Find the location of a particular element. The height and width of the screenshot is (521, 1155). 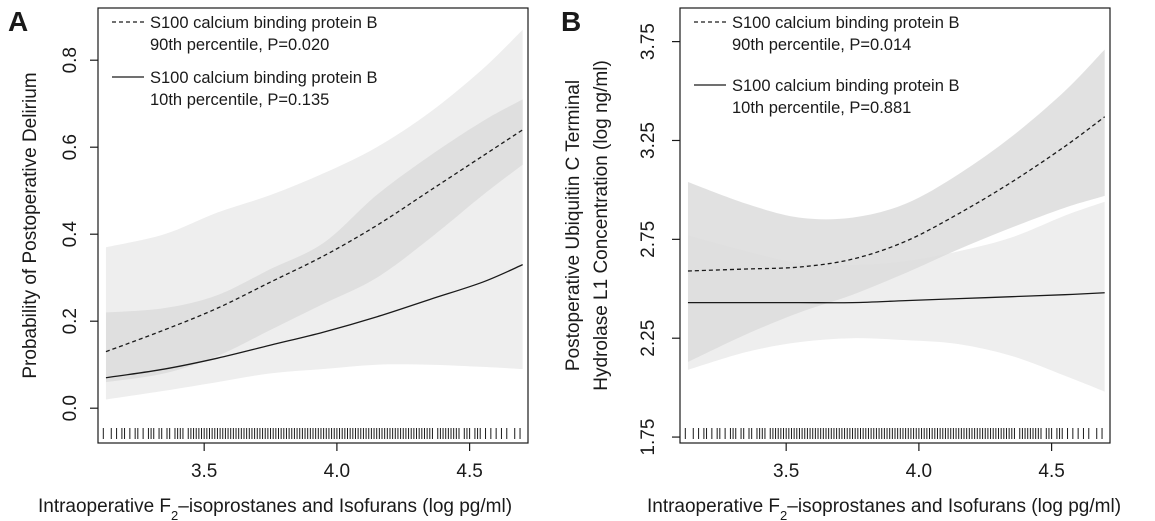

legend-label: 10th percentile, P=0.135 is located at coordinates (239, 100).